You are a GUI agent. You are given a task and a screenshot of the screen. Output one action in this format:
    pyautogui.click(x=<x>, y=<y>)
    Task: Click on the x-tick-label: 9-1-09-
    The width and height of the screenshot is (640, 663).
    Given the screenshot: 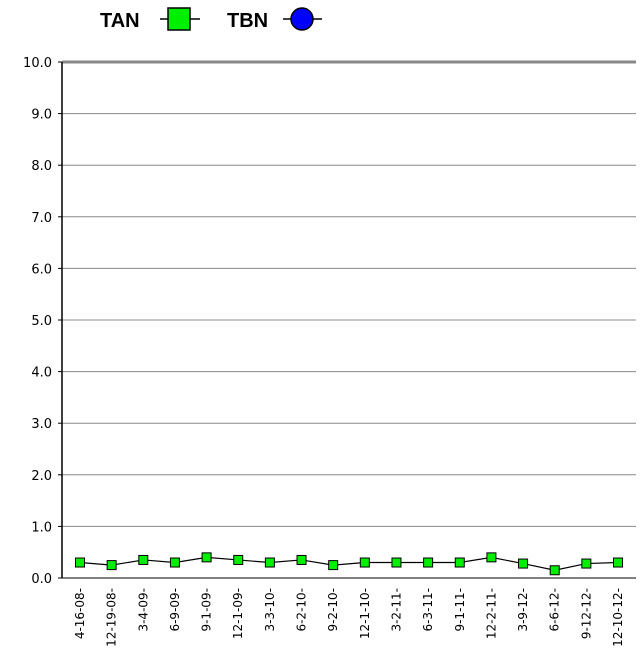 What is the action you would take?
    pyautogui.click(x=207, y=610)
    